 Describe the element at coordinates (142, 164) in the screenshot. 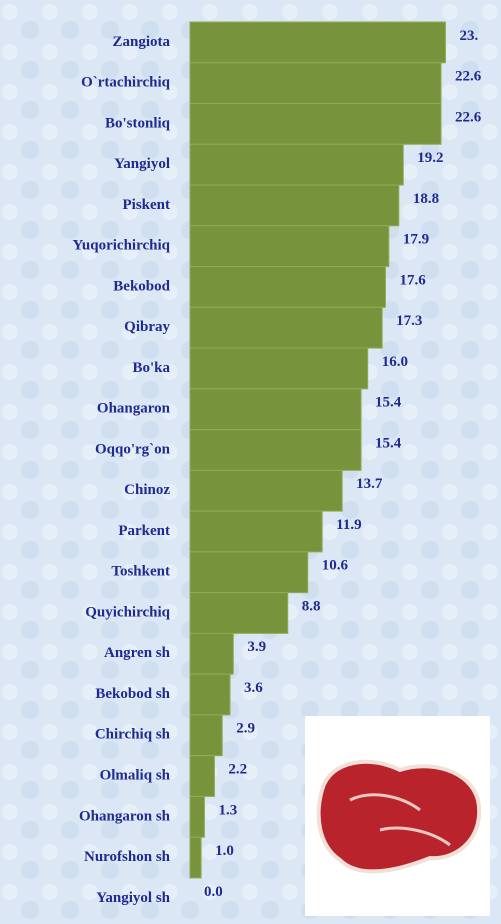

I see `category-label: Yangiyol` at that location.